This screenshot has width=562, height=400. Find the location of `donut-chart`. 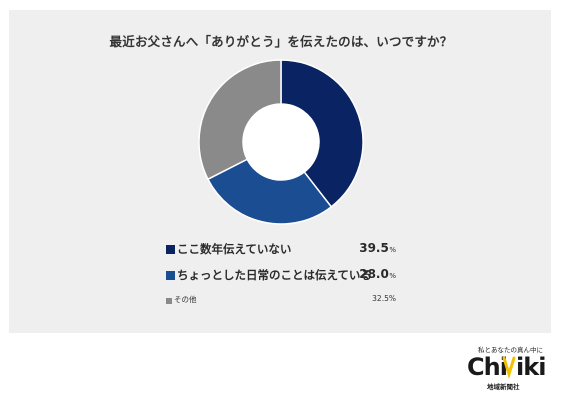

donut-chart is located at coordinates (281, 142).